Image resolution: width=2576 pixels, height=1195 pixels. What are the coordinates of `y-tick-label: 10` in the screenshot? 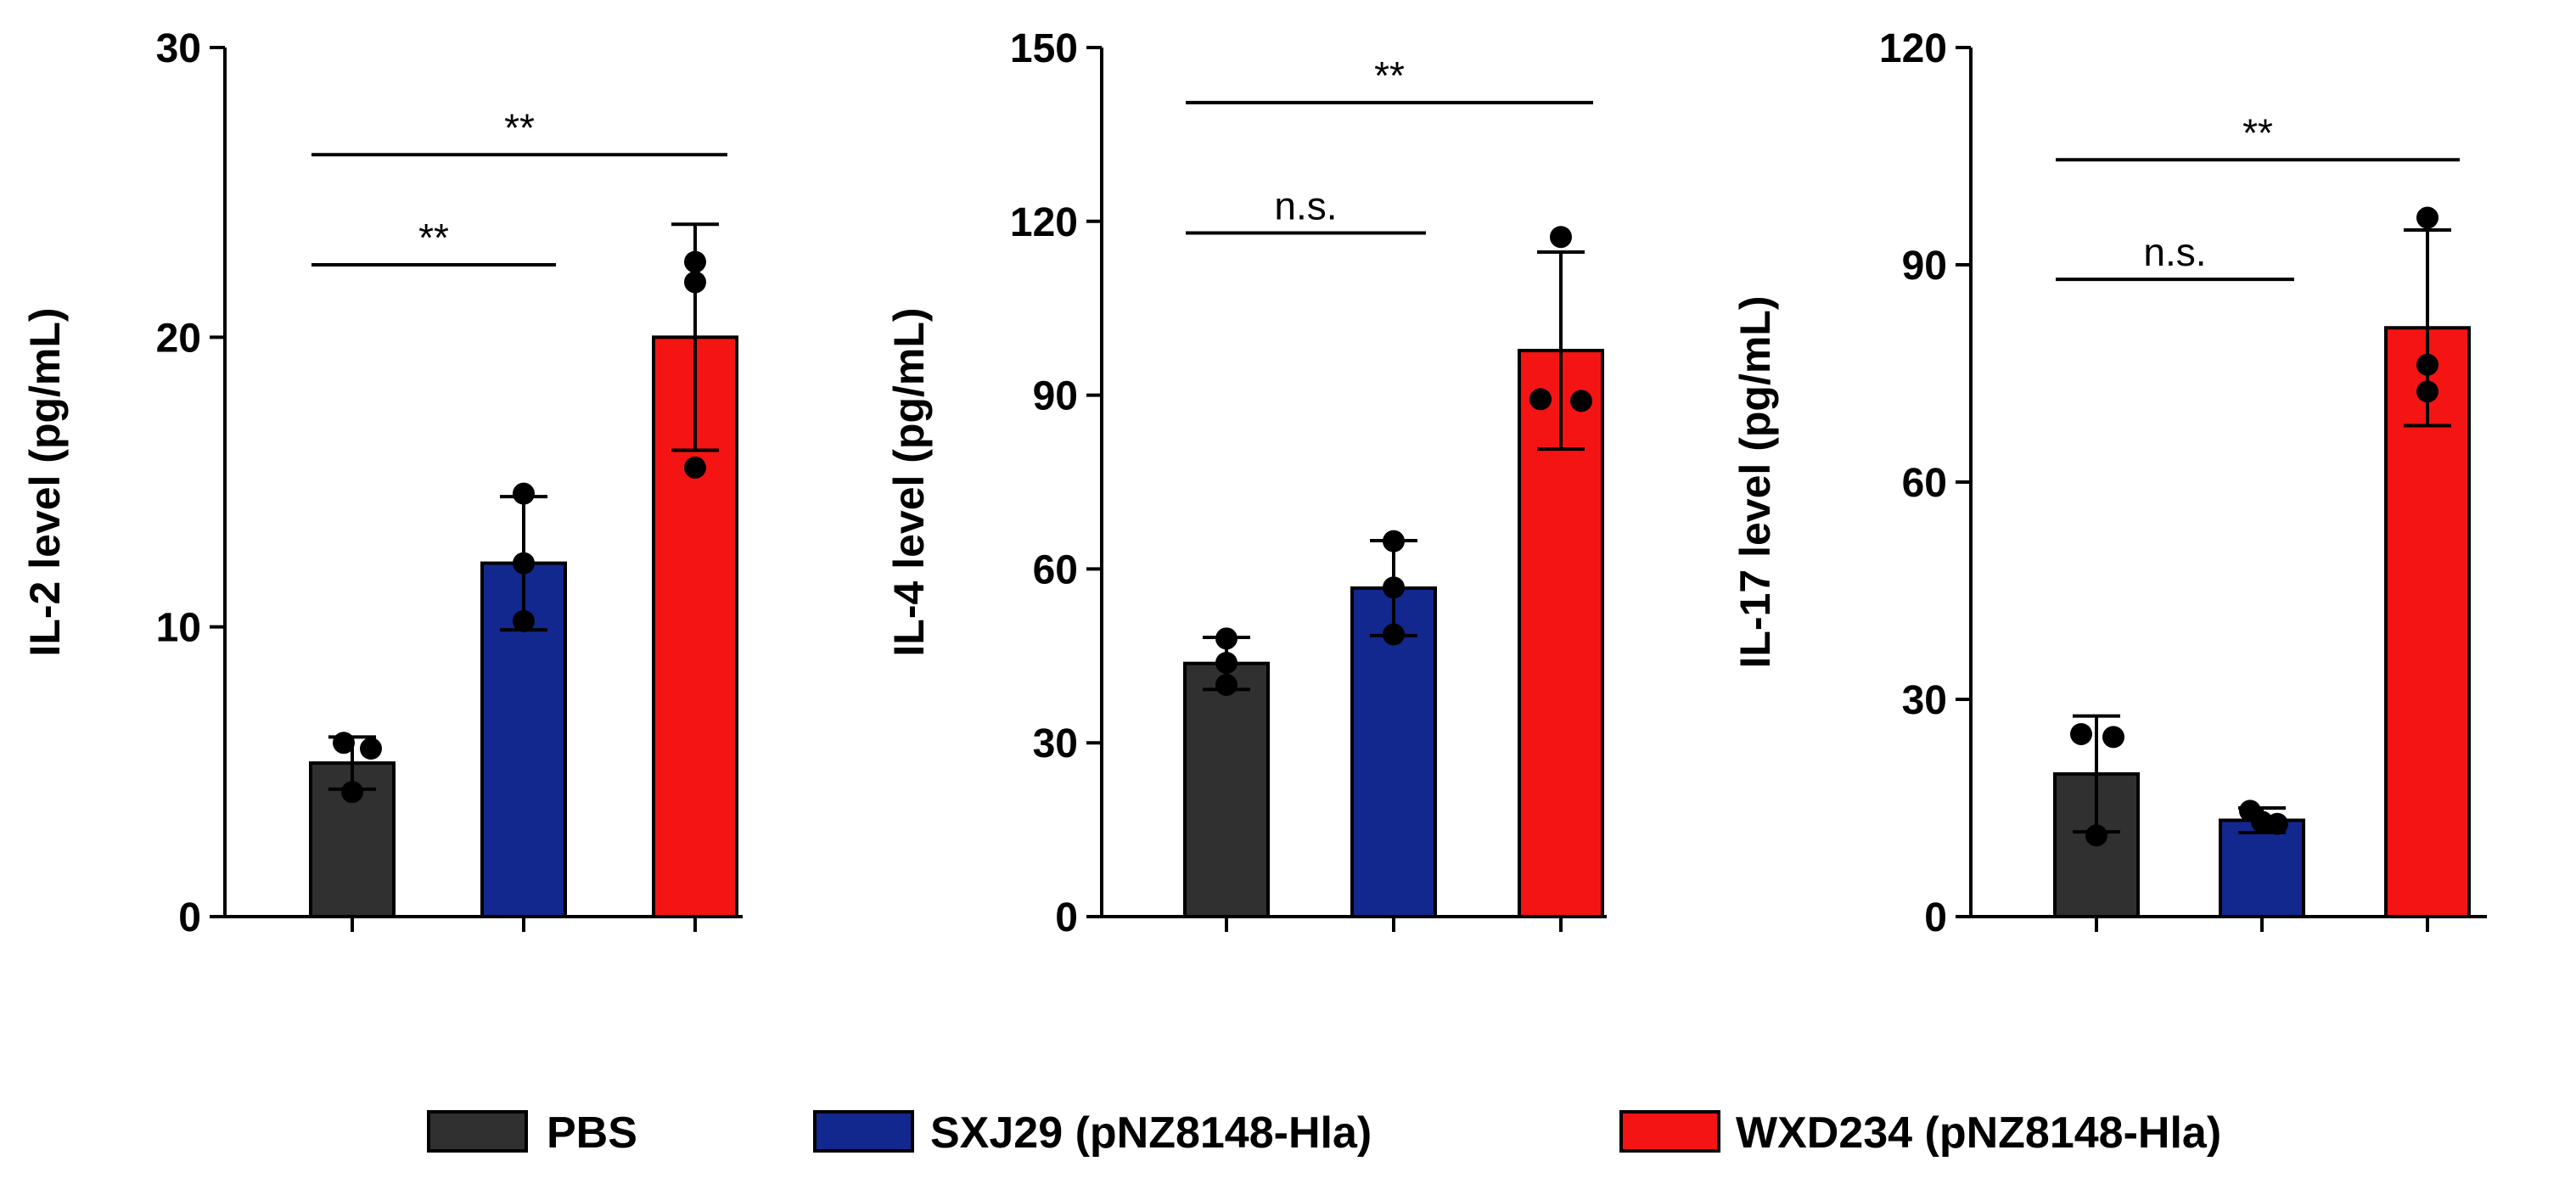 It's located at (178, 628).